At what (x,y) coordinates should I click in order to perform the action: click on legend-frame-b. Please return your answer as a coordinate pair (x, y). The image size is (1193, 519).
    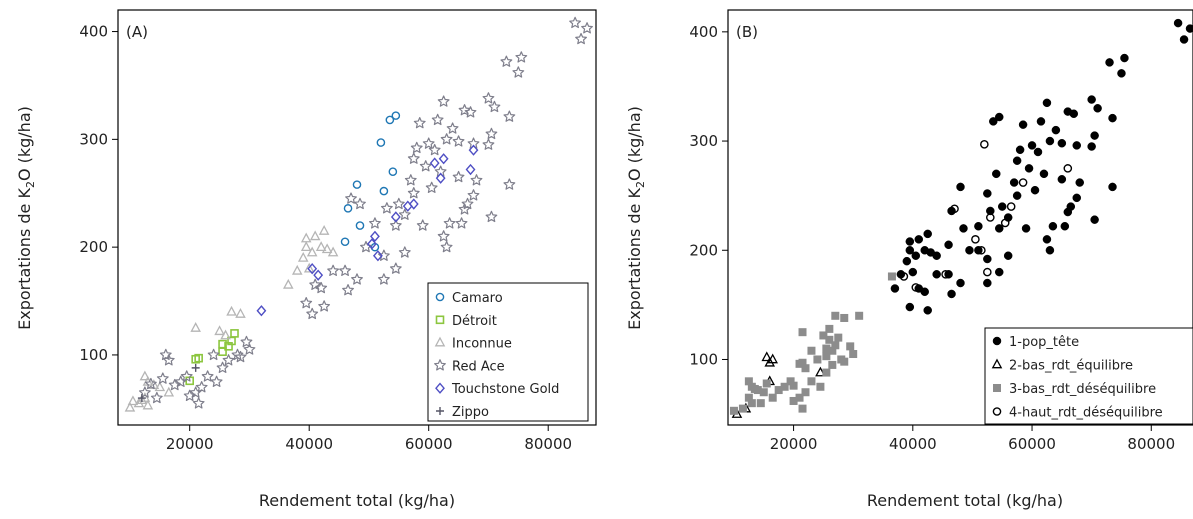
    Looking at the image, I should click on (1088, 376).